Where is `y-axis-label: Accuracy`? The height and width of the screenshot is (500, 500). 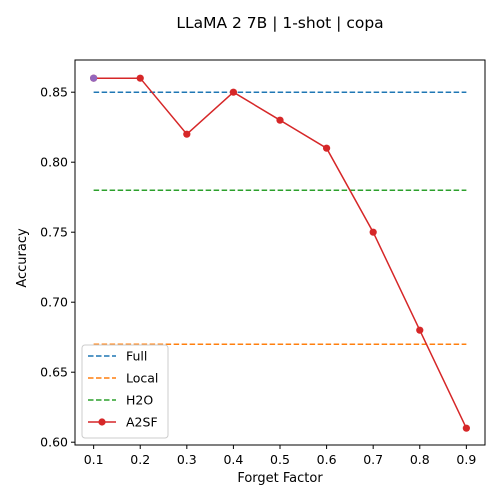
y-axis-label: Accuracy is located at coordinates (22, 258).